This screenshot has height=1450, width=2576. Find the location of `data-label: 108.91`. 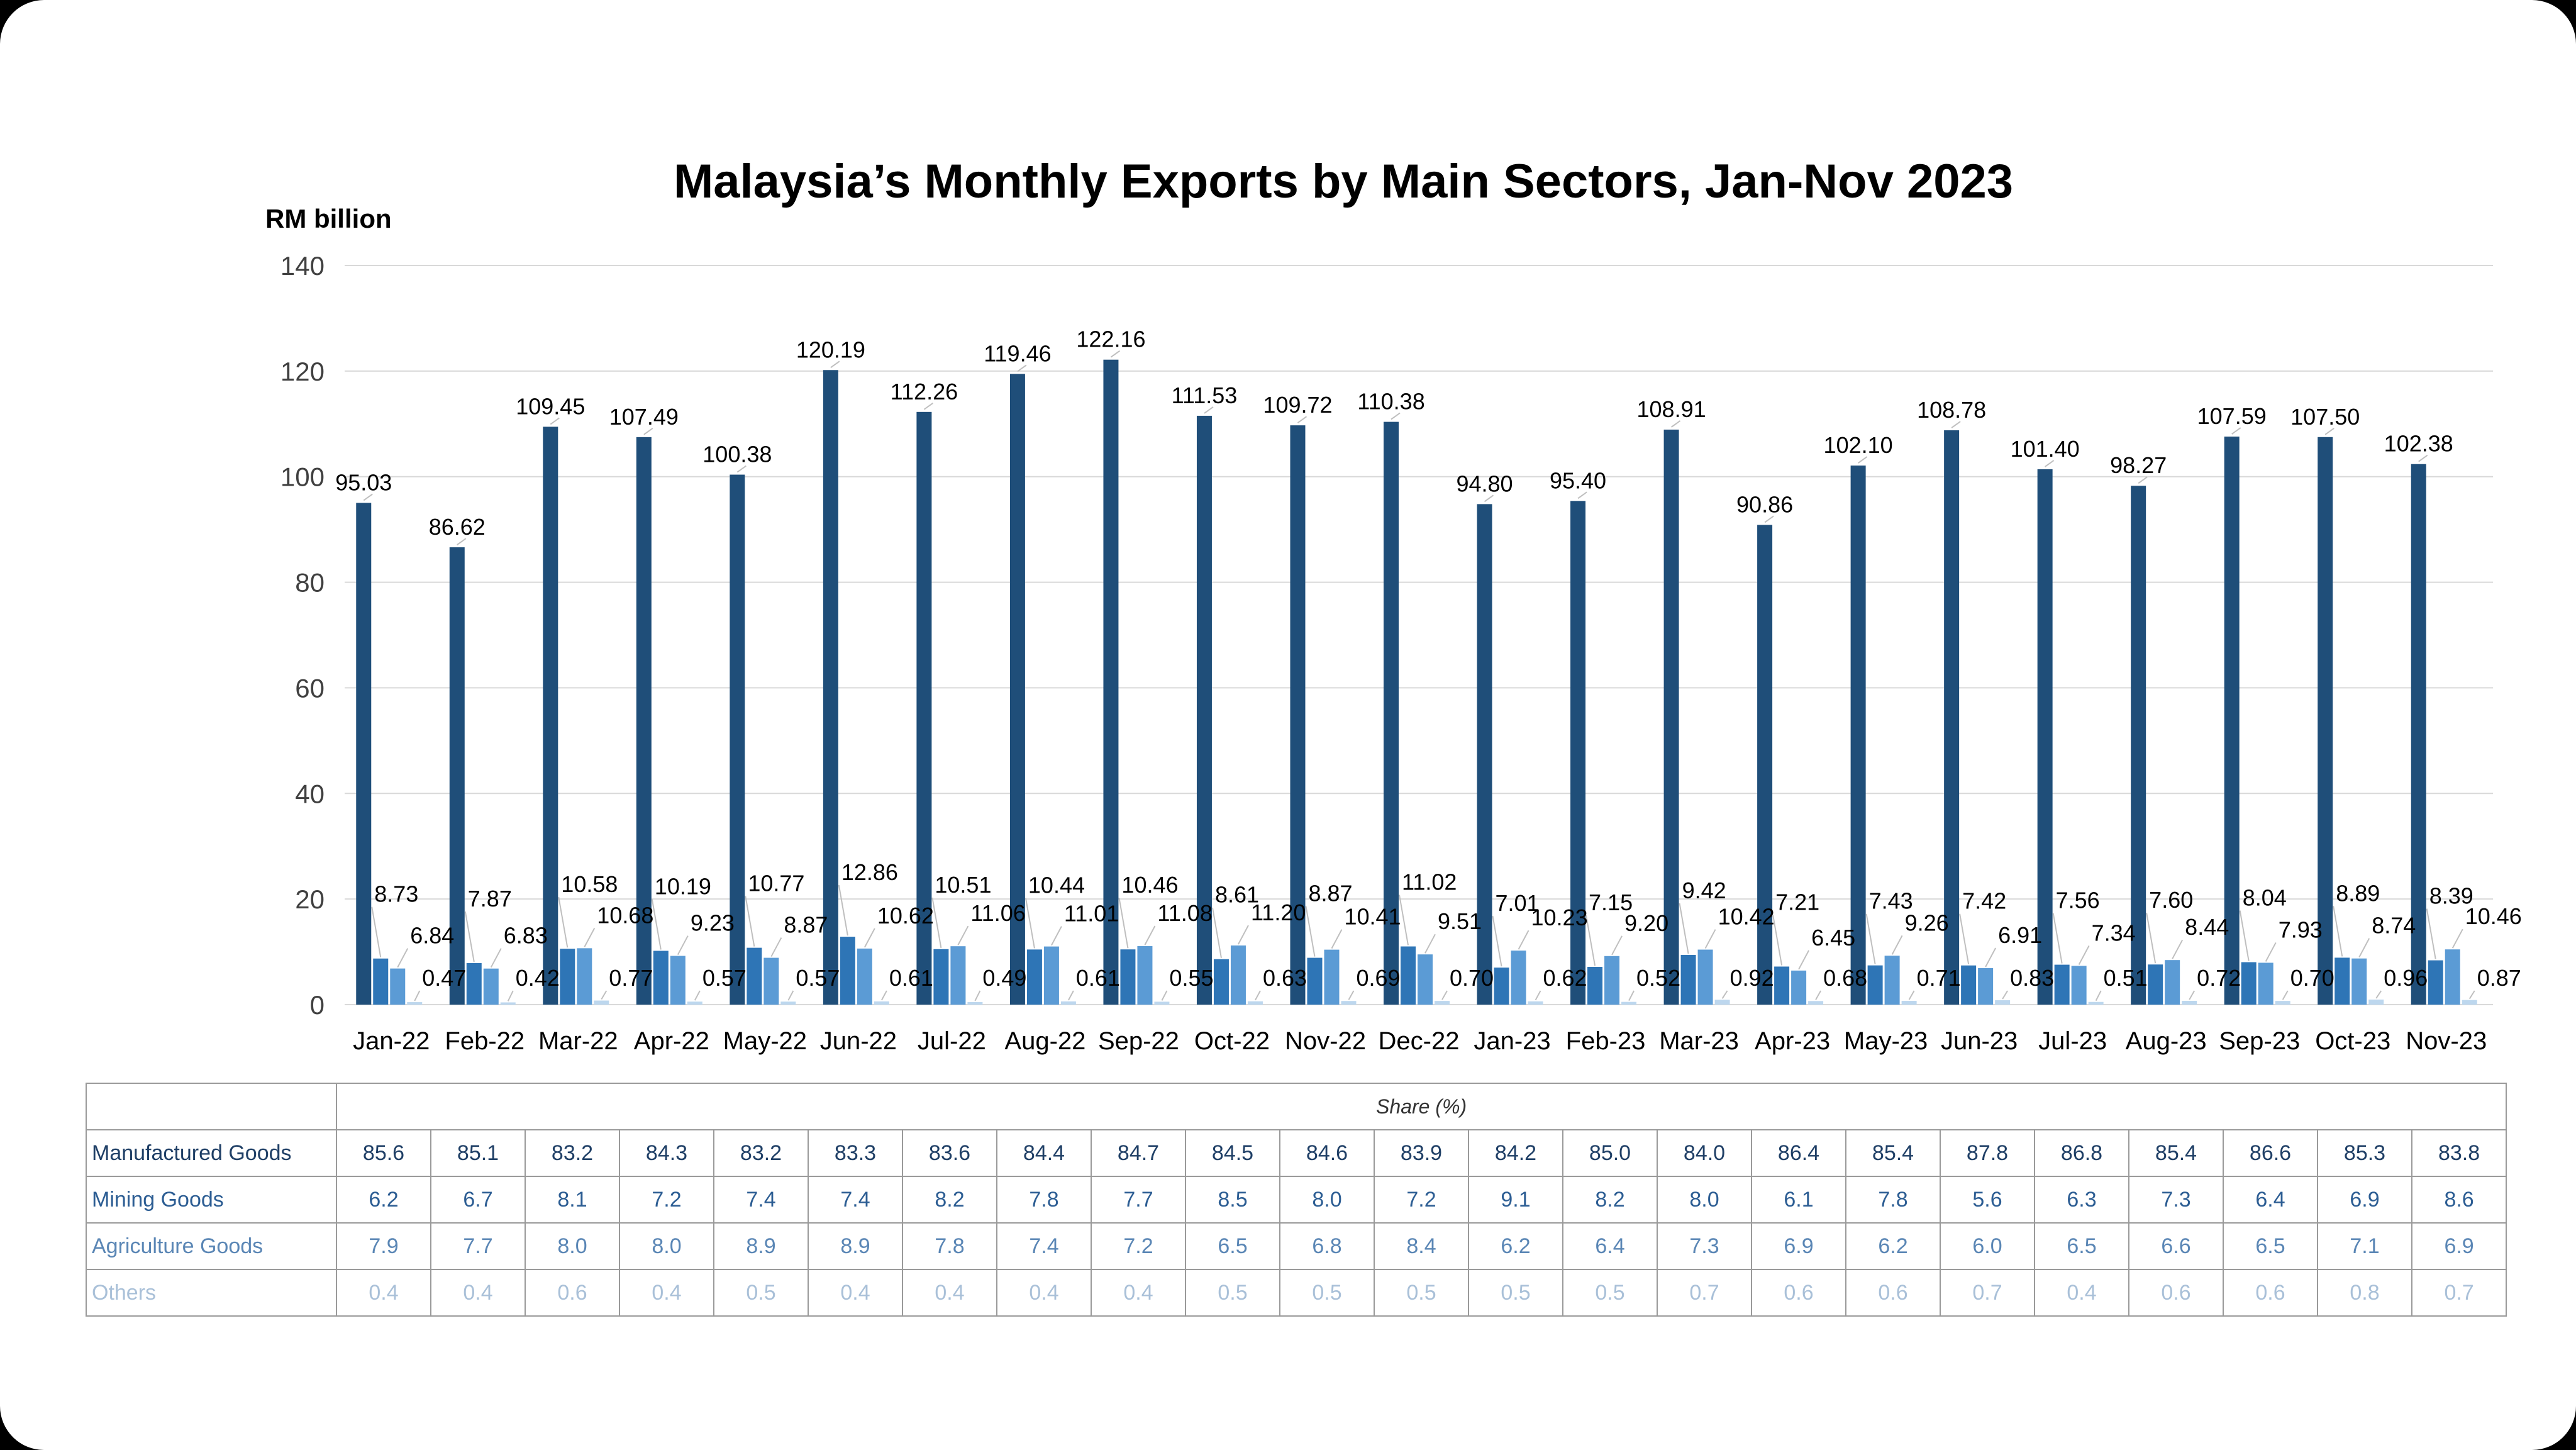

data-label: 108.91 is located at coordinates (1671, 409).